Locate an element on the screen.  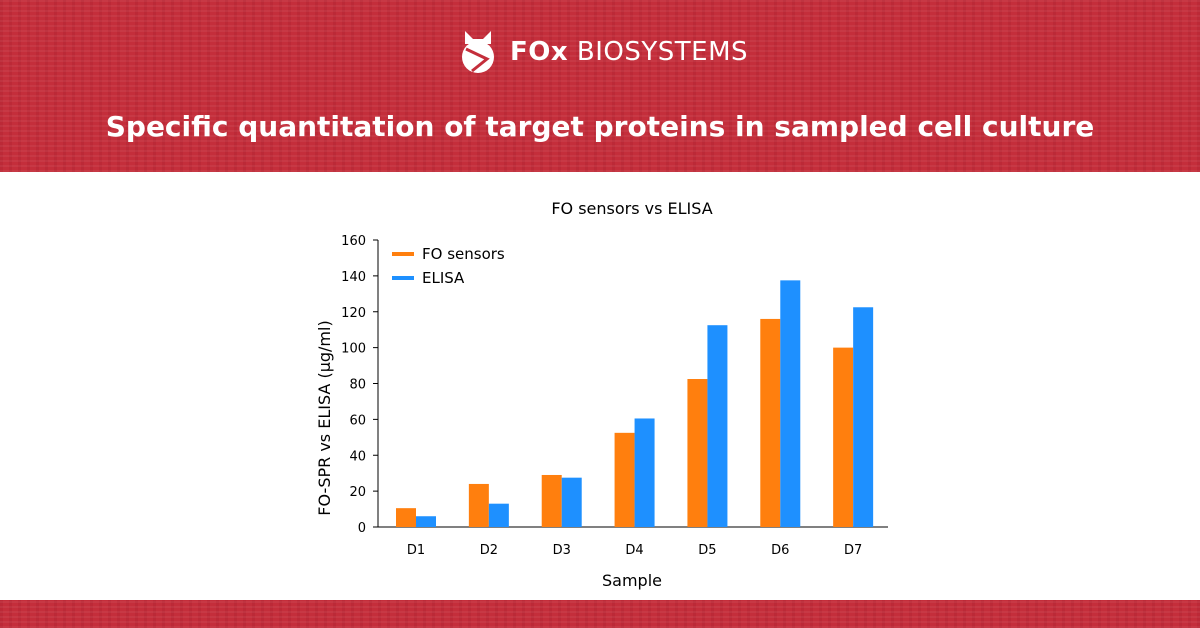
brand-name-bold: FOx is located at coordinates (539, 52).